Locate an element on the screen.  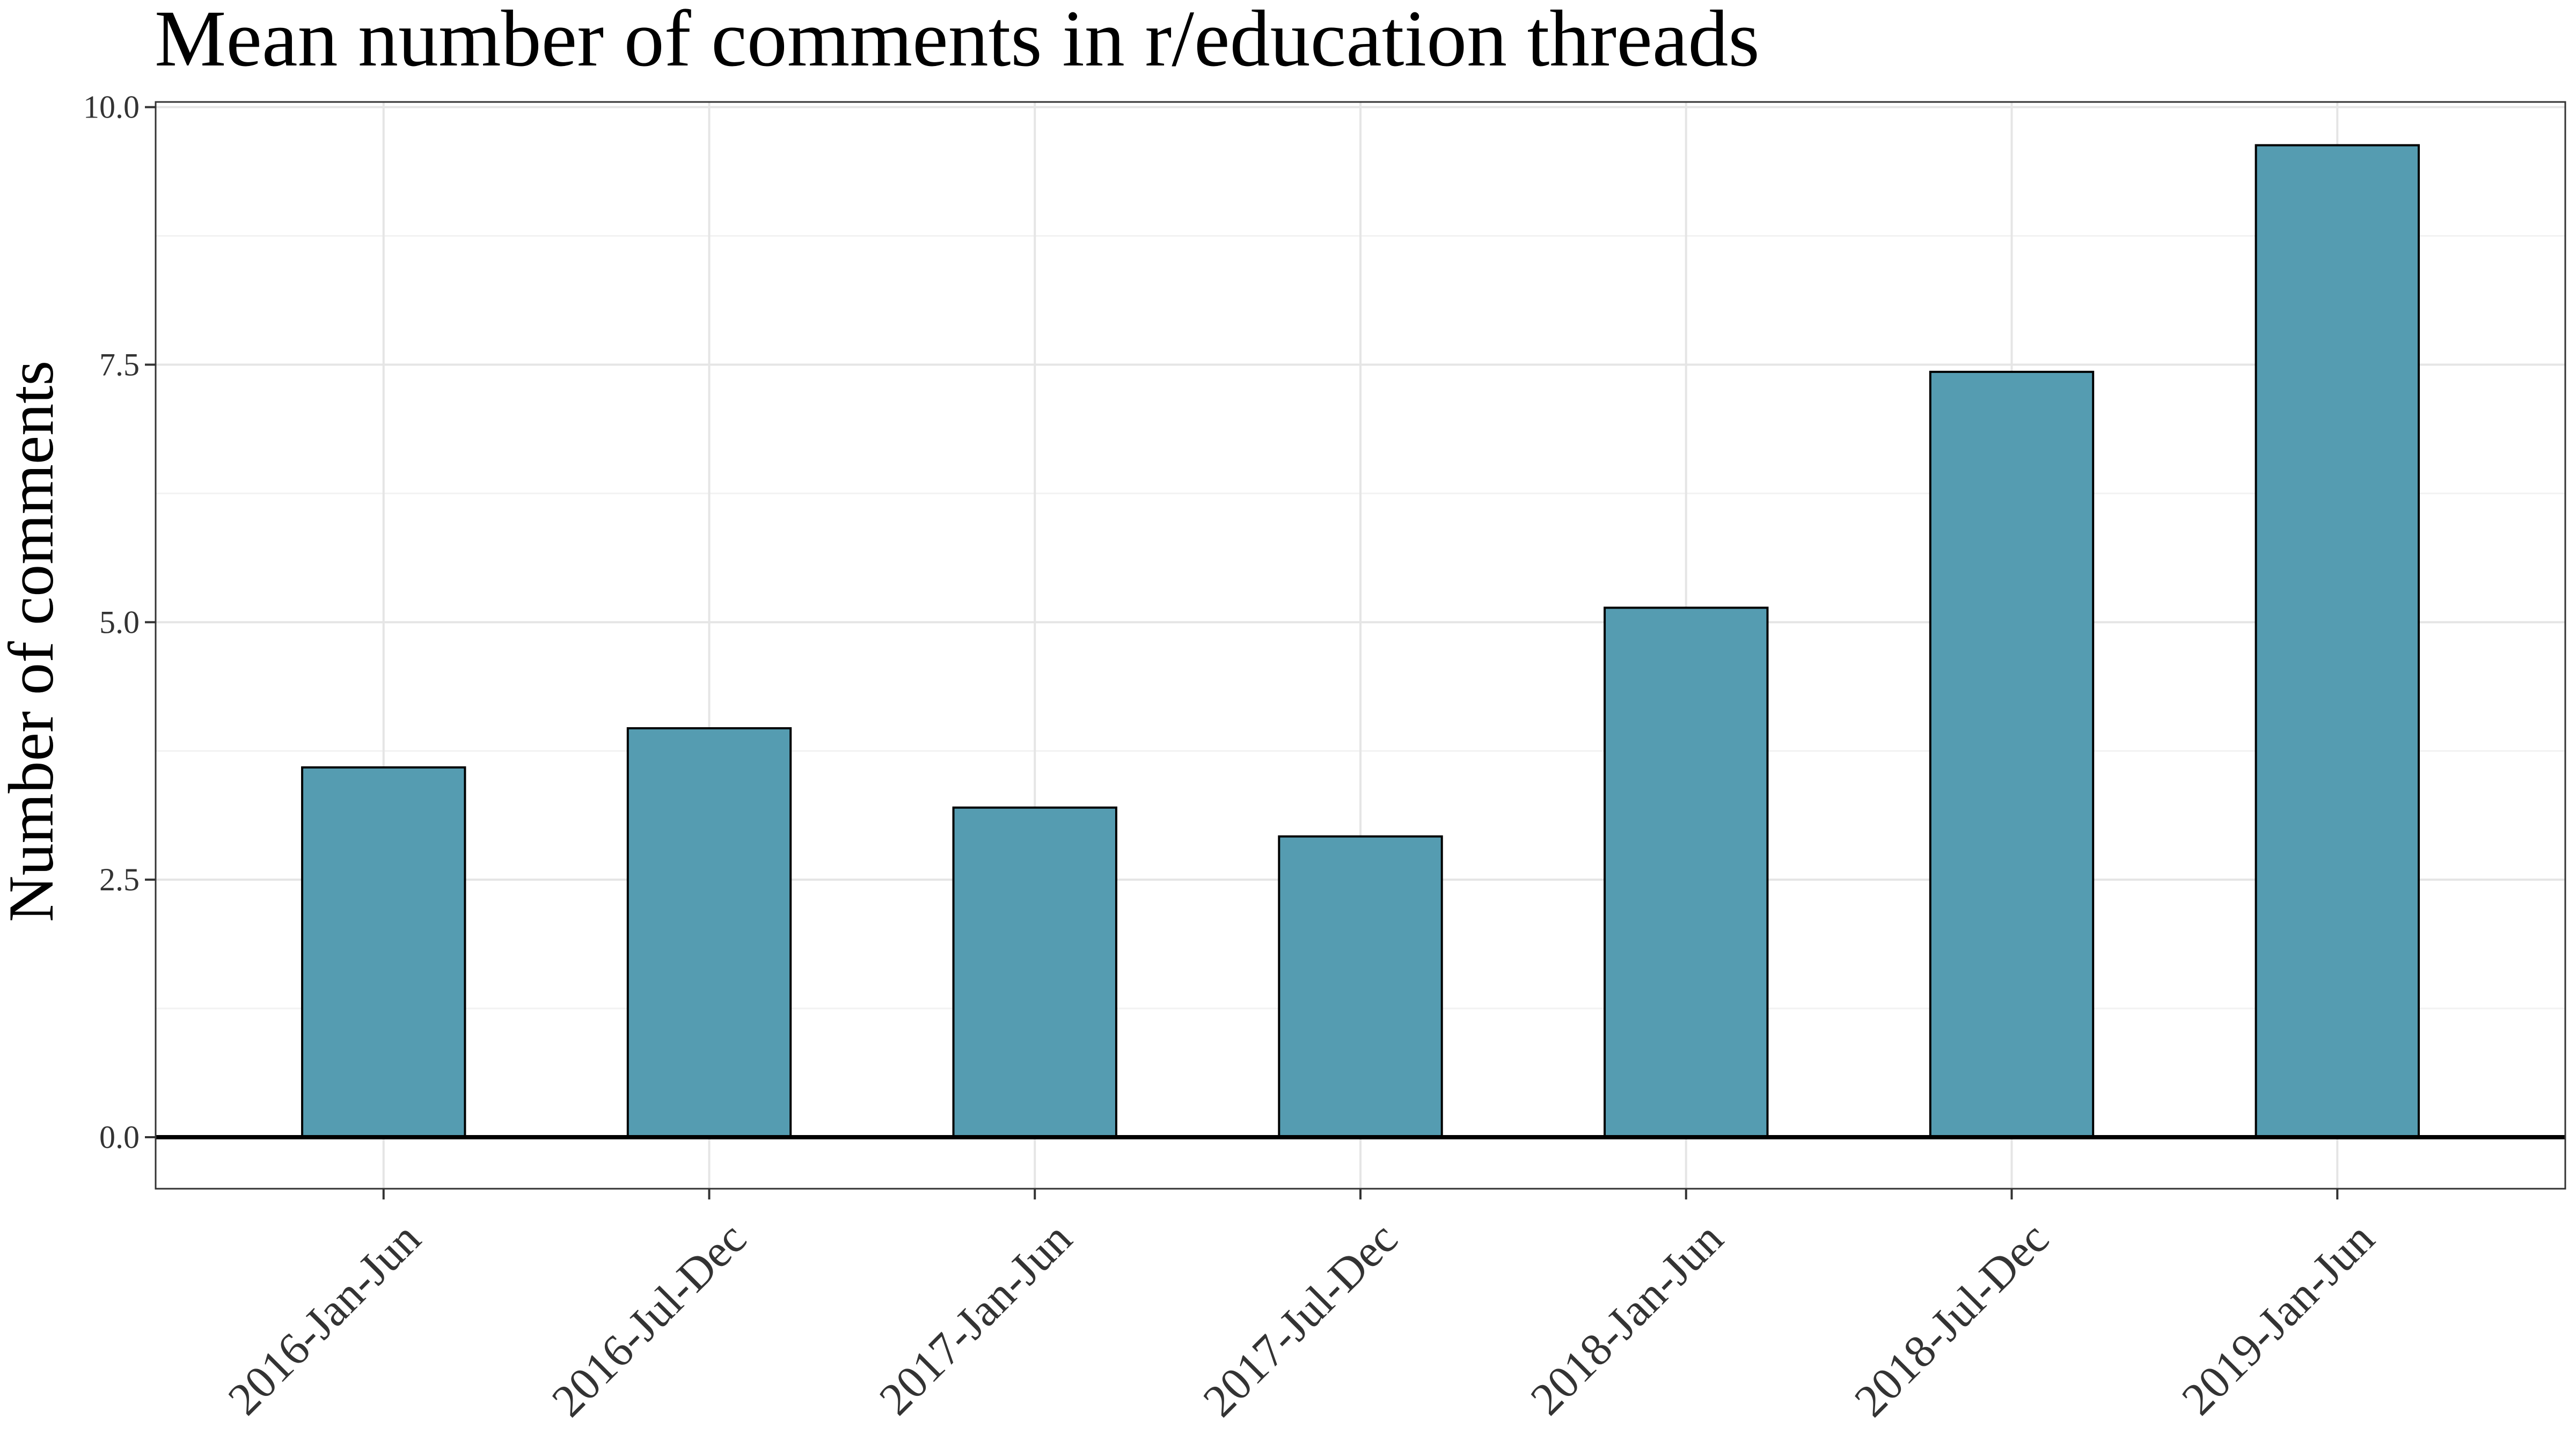
y-axis: 0.0 2.5 5.0 7.5 10.0 is located at coordinates (119, 622).